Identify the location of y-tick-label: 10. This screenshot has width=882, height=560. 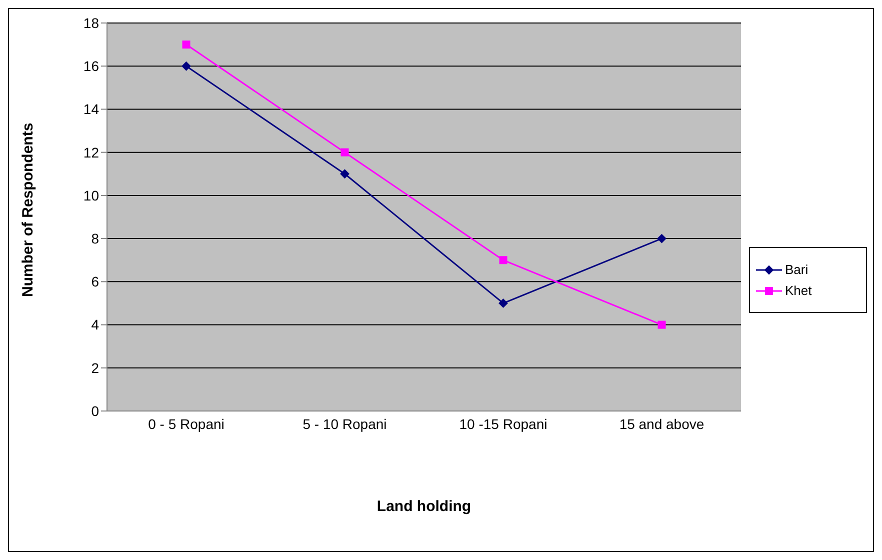
(91, 195).